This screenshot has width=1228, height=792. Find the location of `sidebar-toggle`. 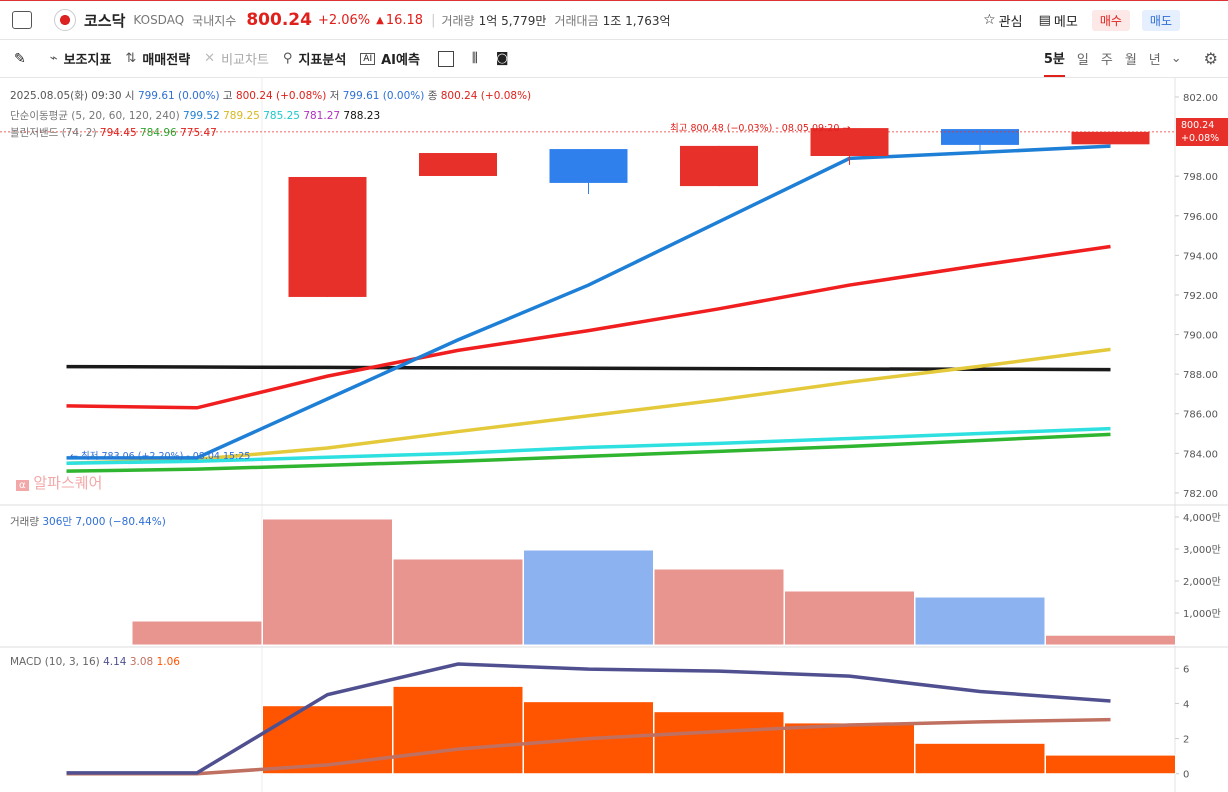

sidebar-toggle is located at coordinates (22, 20).